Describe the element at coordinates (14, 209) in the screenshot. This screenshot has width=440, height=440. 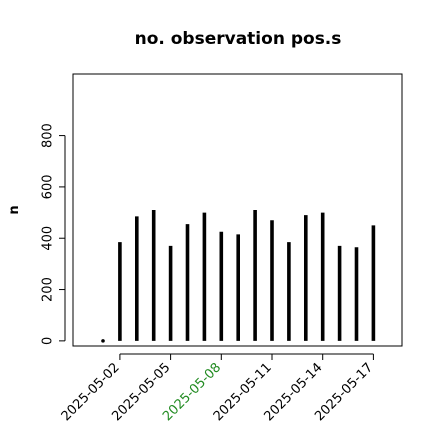
I see `y-axis-label: n` at that location.